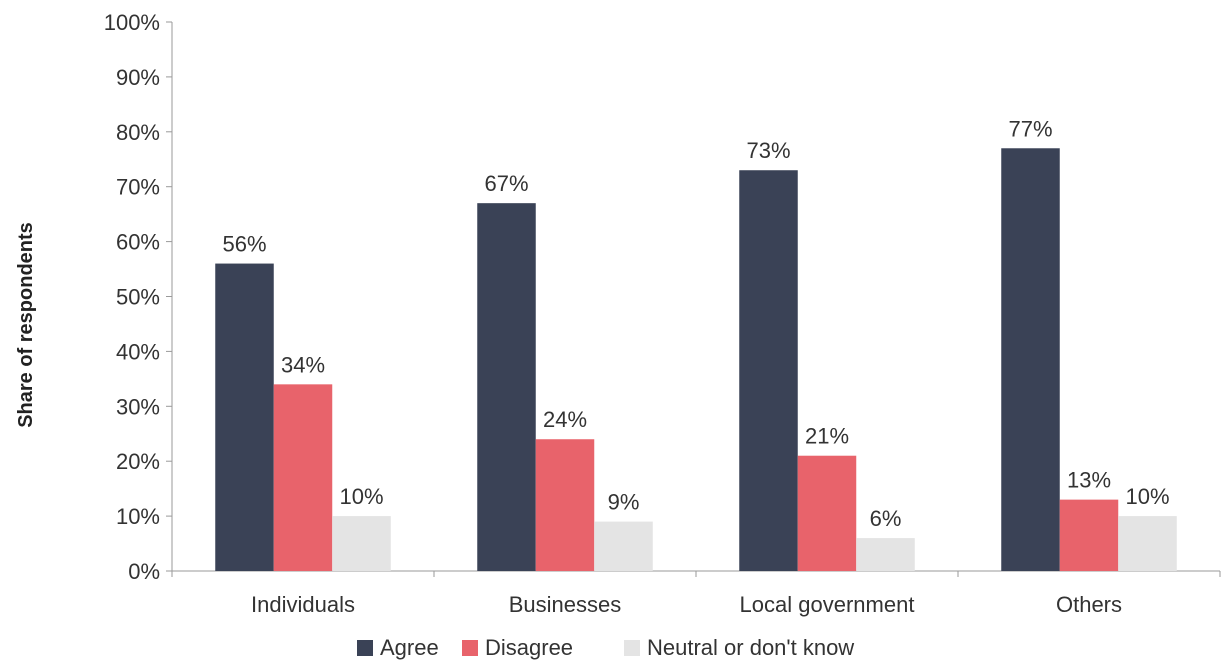  Describe the element at coordinates (244, 244) in the screenshot. I see `bar-value-label: 56%` at that location.